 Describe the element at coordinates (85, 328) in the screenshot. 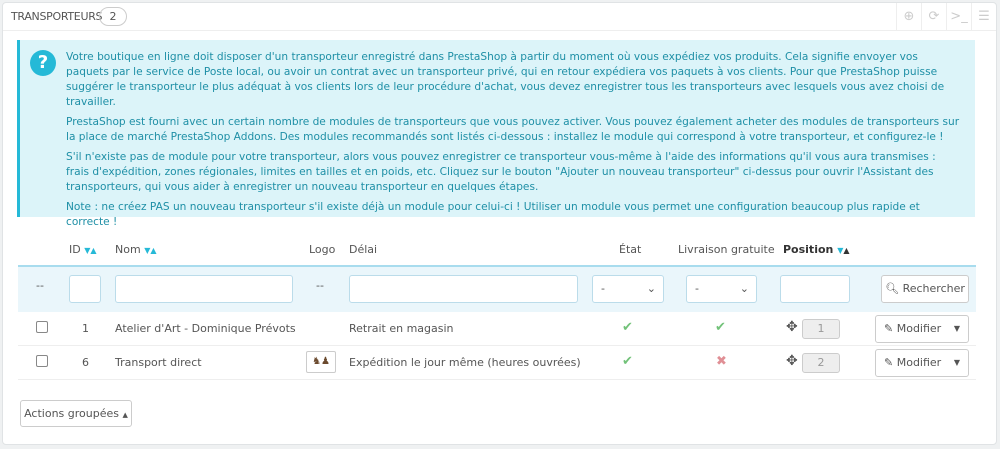

I see `row-id: 1` at that location.